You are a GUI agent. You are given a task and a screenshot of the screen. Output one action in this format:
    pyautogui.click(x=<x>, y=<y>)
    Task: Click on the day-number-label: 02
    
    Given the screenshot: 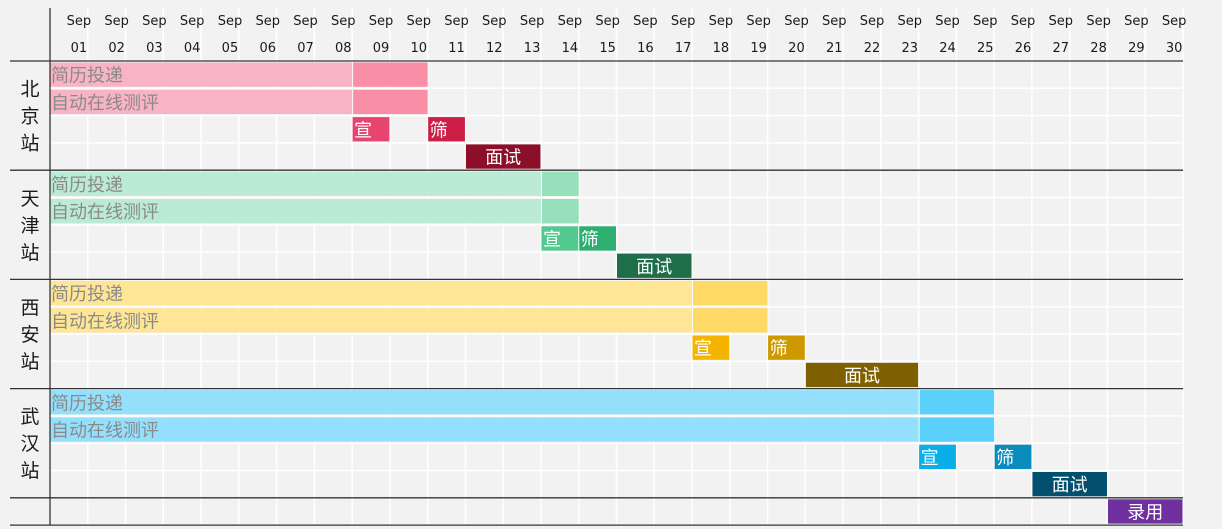 What is the action you would take?
    pyautogui.click(x=116, y=48)
    